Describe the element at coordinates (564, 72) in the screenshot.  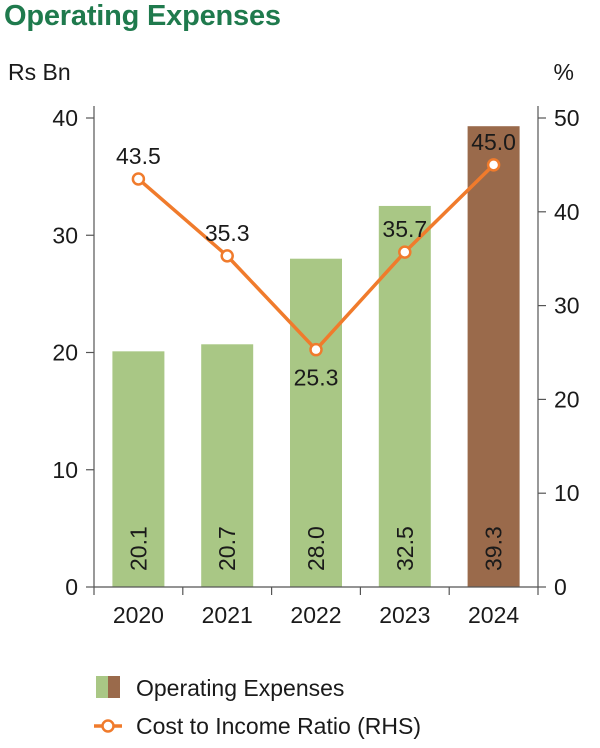
I see `right-axis-unit: %` at that location.